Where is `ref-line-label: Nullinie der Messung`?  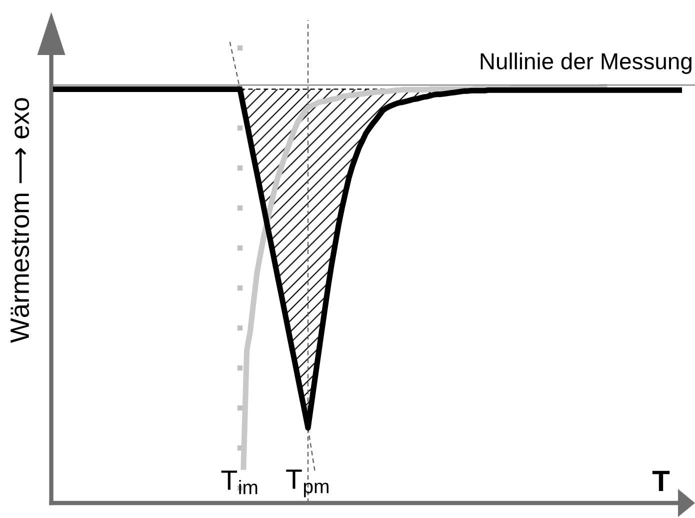 ref-line-label: Nullinie der Messung is located at coordinates (586, 63).